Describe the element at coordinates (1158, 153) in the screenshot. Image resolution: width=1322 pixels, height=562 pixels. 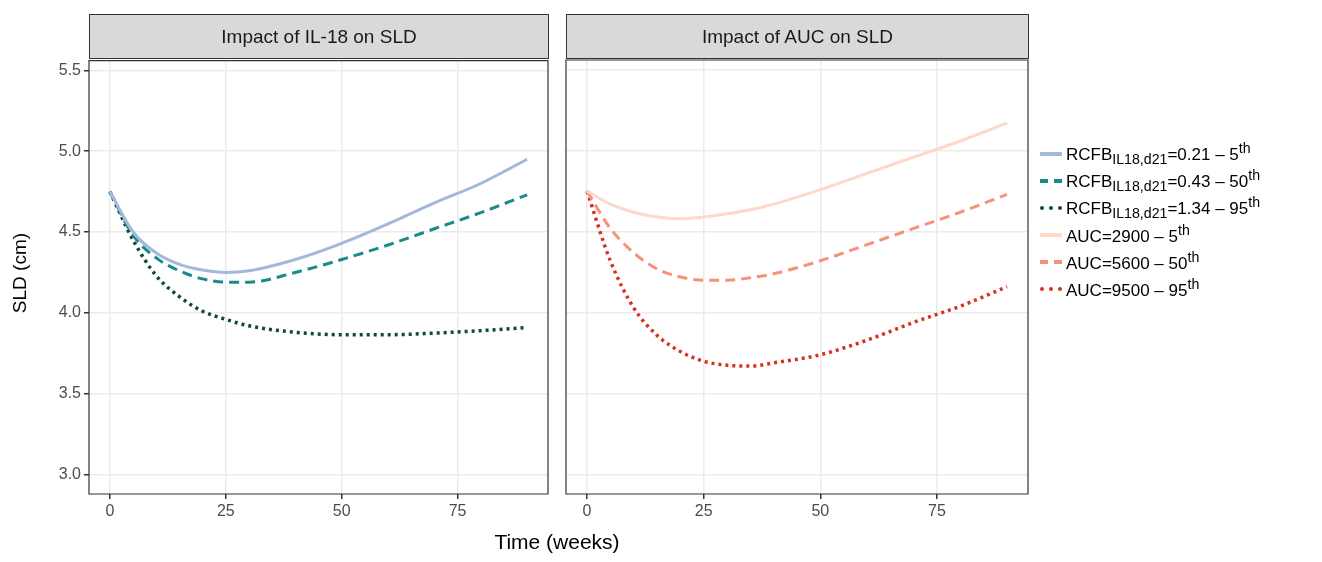
I see `legend-label: RCFB$_{IL18,d21}$=0.21 – 5$^{th}$` at that location.